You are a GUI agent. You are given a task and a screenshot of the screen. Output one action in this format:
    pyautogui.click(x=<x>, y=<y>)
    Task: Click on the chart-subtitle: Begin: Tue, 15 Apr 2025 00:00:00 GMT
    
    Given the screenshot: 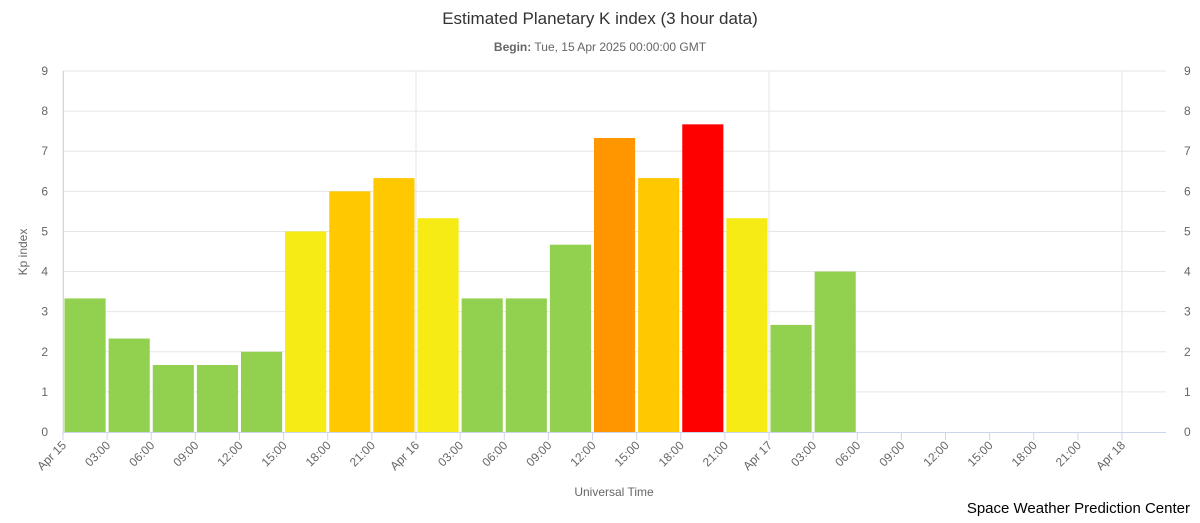 What is the action you would take?
    pyautogui.click(x=600, y=47)
    